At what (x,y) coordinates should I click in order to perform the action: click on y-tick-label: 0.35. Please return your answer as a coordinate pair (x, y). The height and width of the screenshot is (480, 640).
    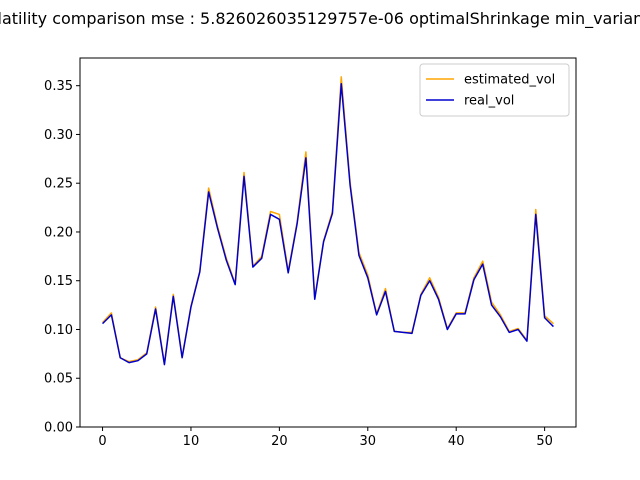
    Looking at the image, I should click on (58, 86).